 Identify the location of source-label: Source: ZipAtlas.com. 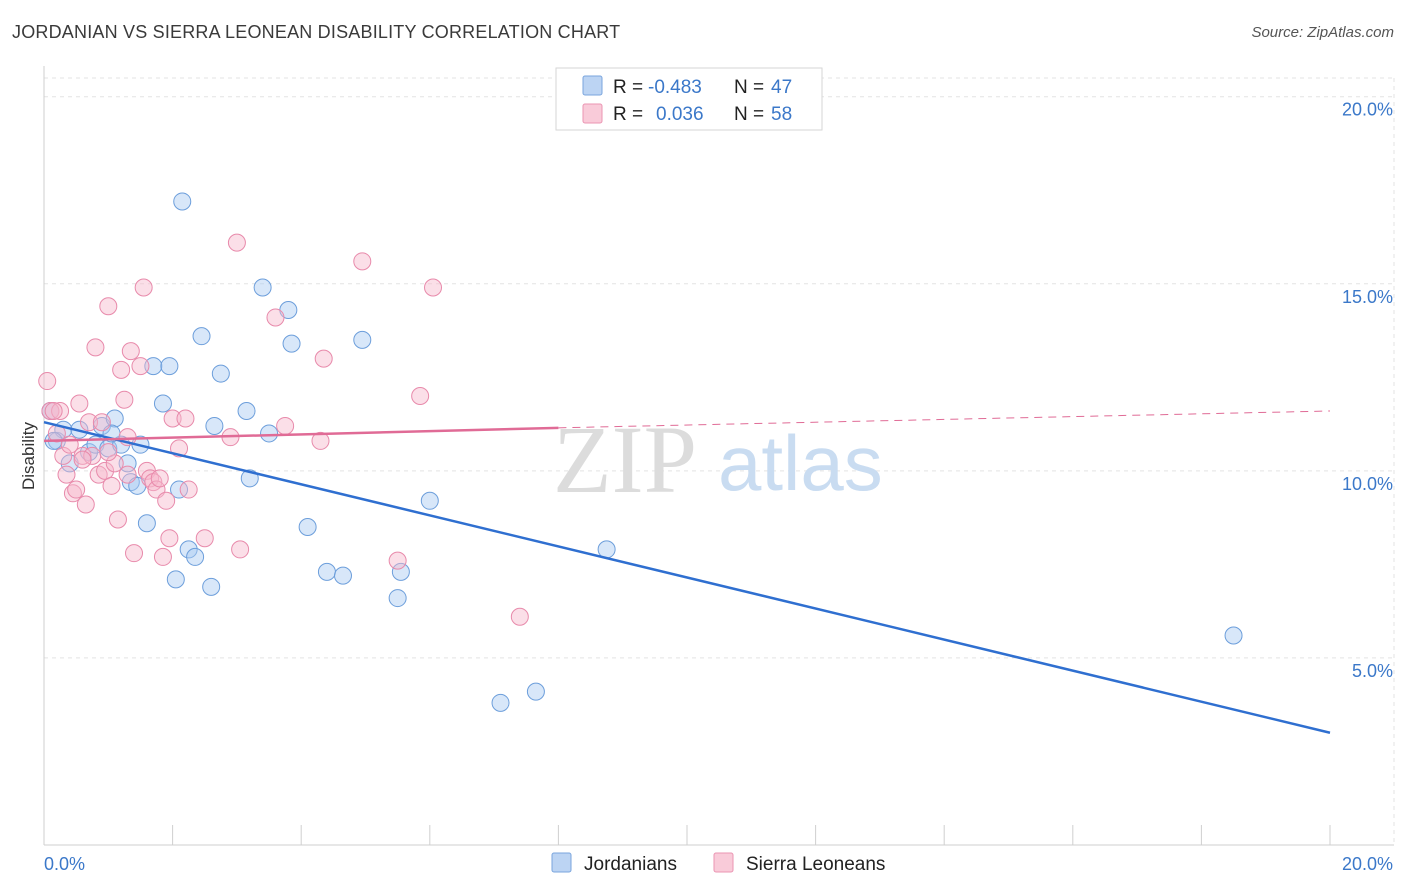
(1322, 32).